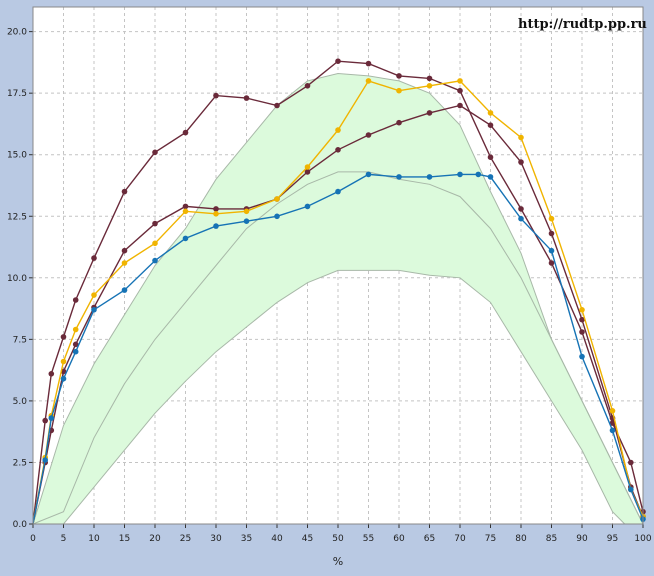  I want to click on x-tick-label: 90, so click(582, 539).